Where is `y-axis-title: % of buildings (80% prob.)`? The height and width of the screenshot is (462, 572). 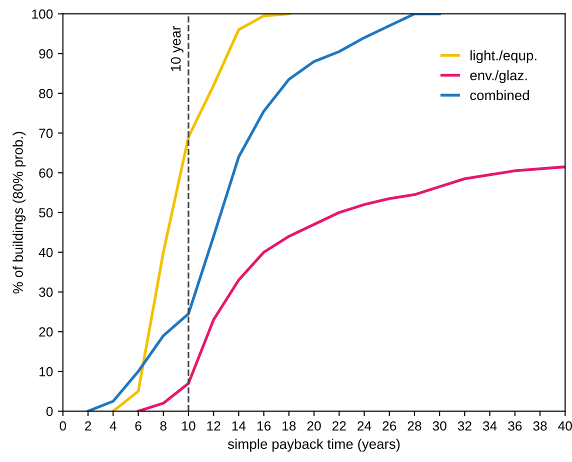 y-axis-title: % of buildings (80% prob.) is located at coordinates (19, 213).